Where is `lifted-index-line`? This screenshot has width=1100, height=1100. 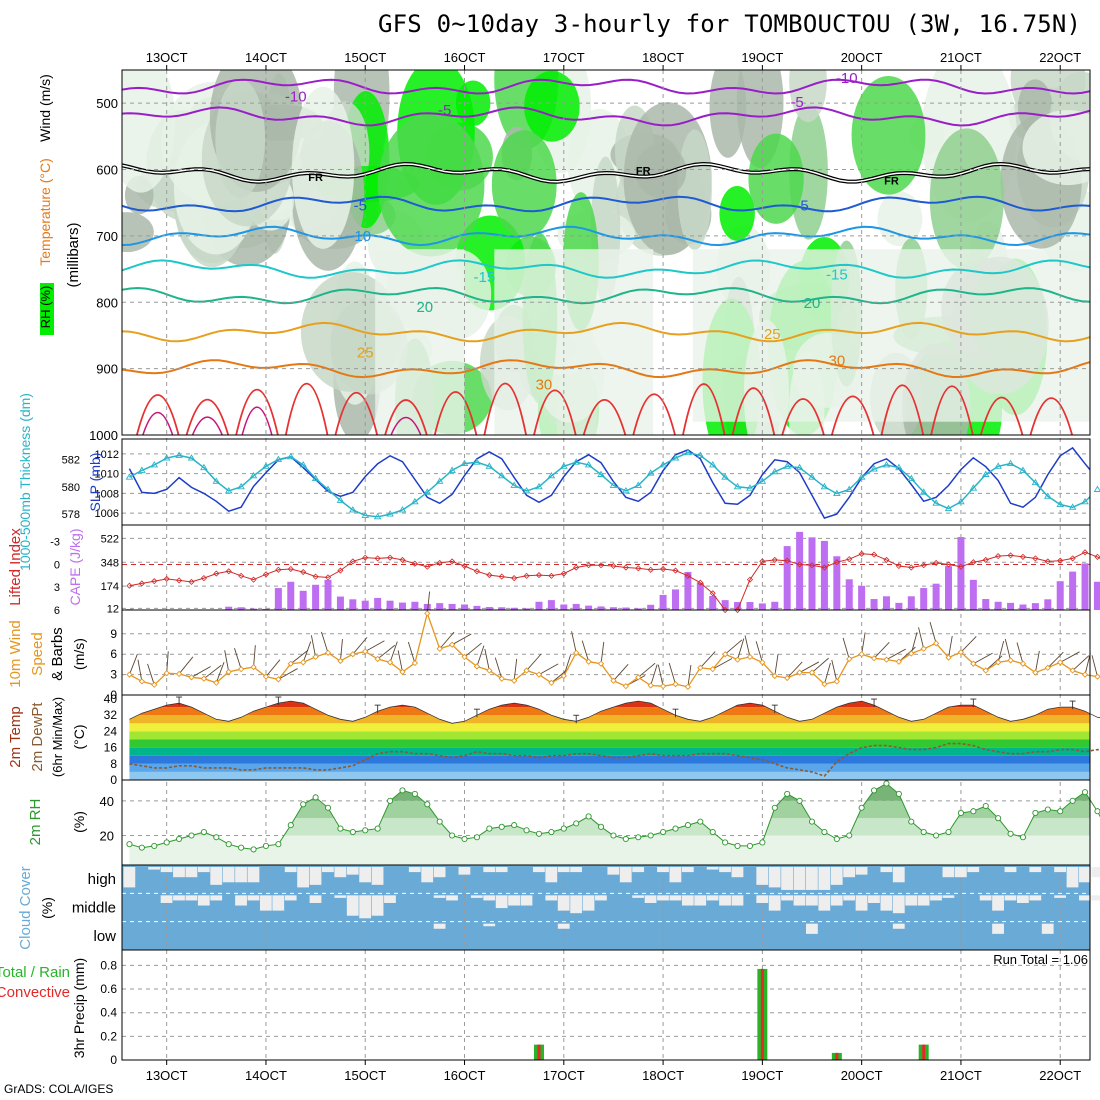
lifted-index-line is located at coordinates (614, 581).